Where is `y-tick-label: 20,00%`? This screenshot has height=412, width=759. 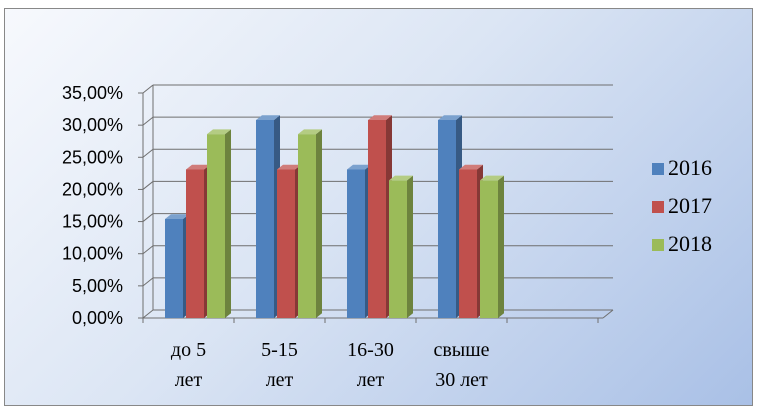 y-tick-label: 20,00% is located at coordinates (92, 189).